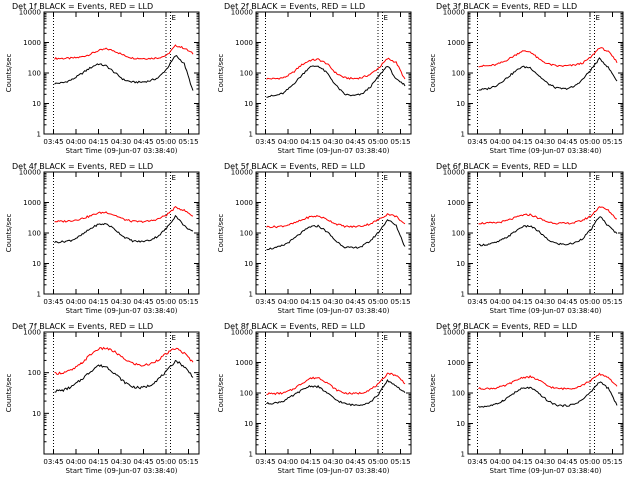 This screenshot has width=640, height=480. I want to click on panel-title: Det 4f BLACK = Events, RED = LLD, so click(82, 166).